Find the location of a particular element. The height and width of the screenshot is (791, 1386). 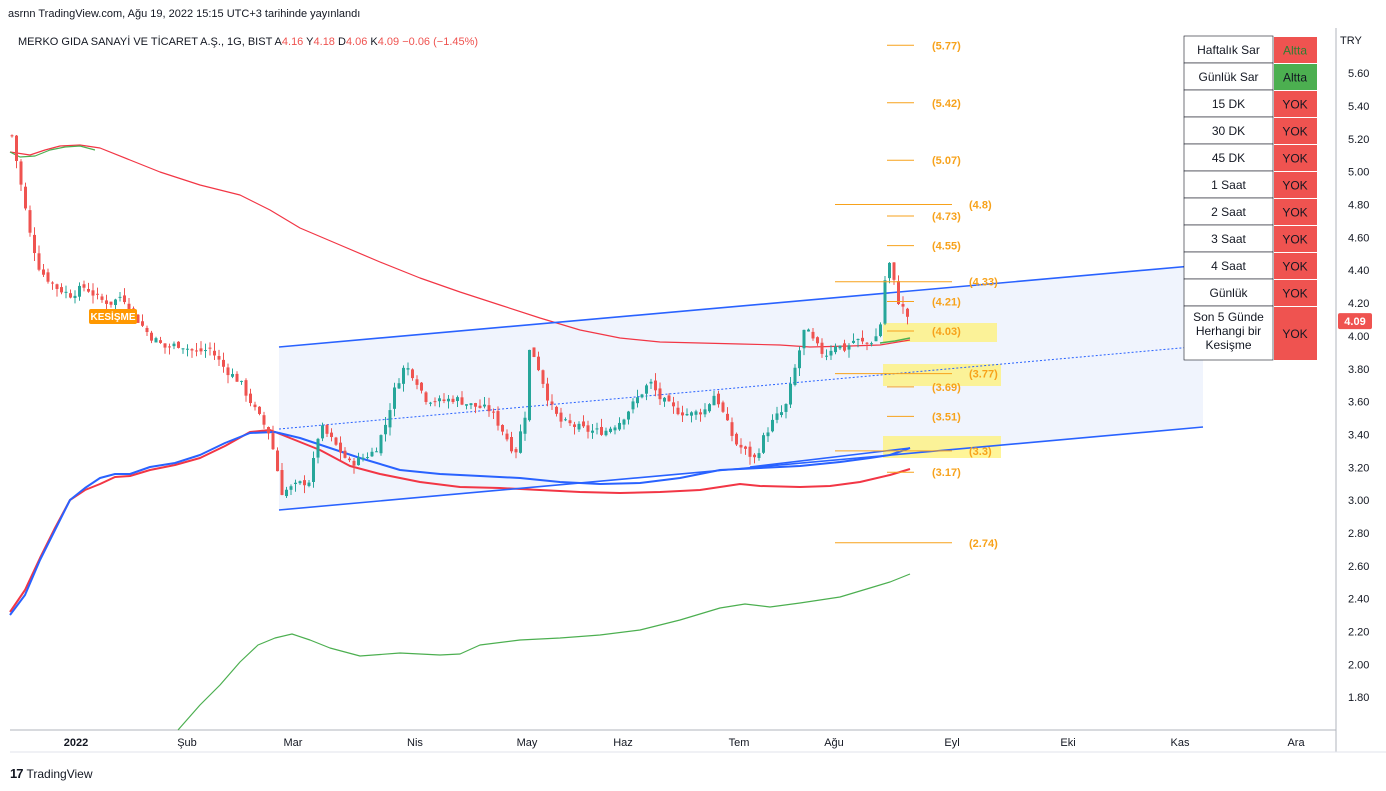

last-price-label: 4.09 is located at coordinates (1354, 322).